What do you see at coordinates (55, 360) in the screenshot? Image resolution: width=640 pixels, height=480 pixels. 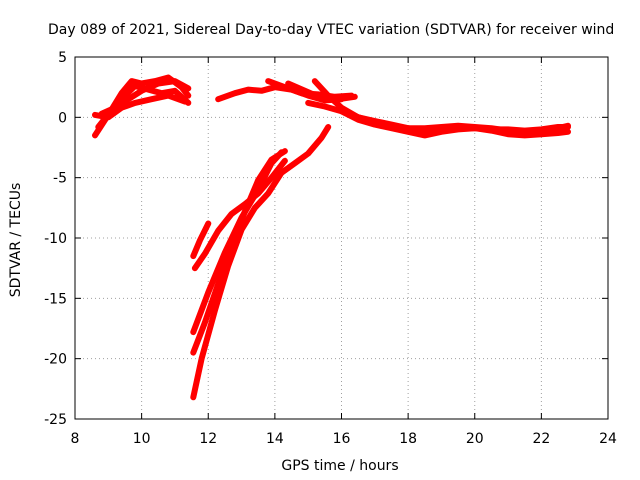 I see `y-tick-label: -20` at bounding box center [55, 360].